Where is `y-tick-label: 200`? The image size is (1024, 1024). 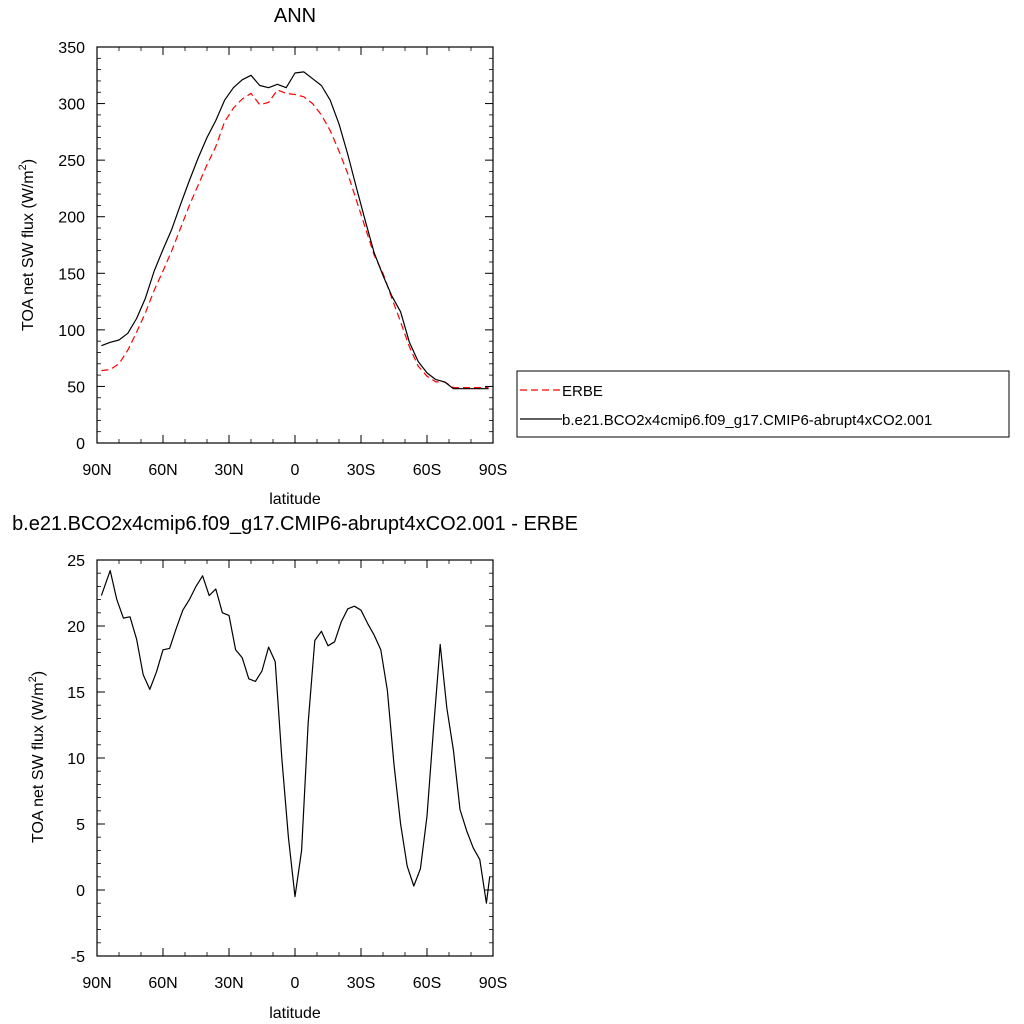
y-tick-label: 200 is located at coordinates (71, 218).